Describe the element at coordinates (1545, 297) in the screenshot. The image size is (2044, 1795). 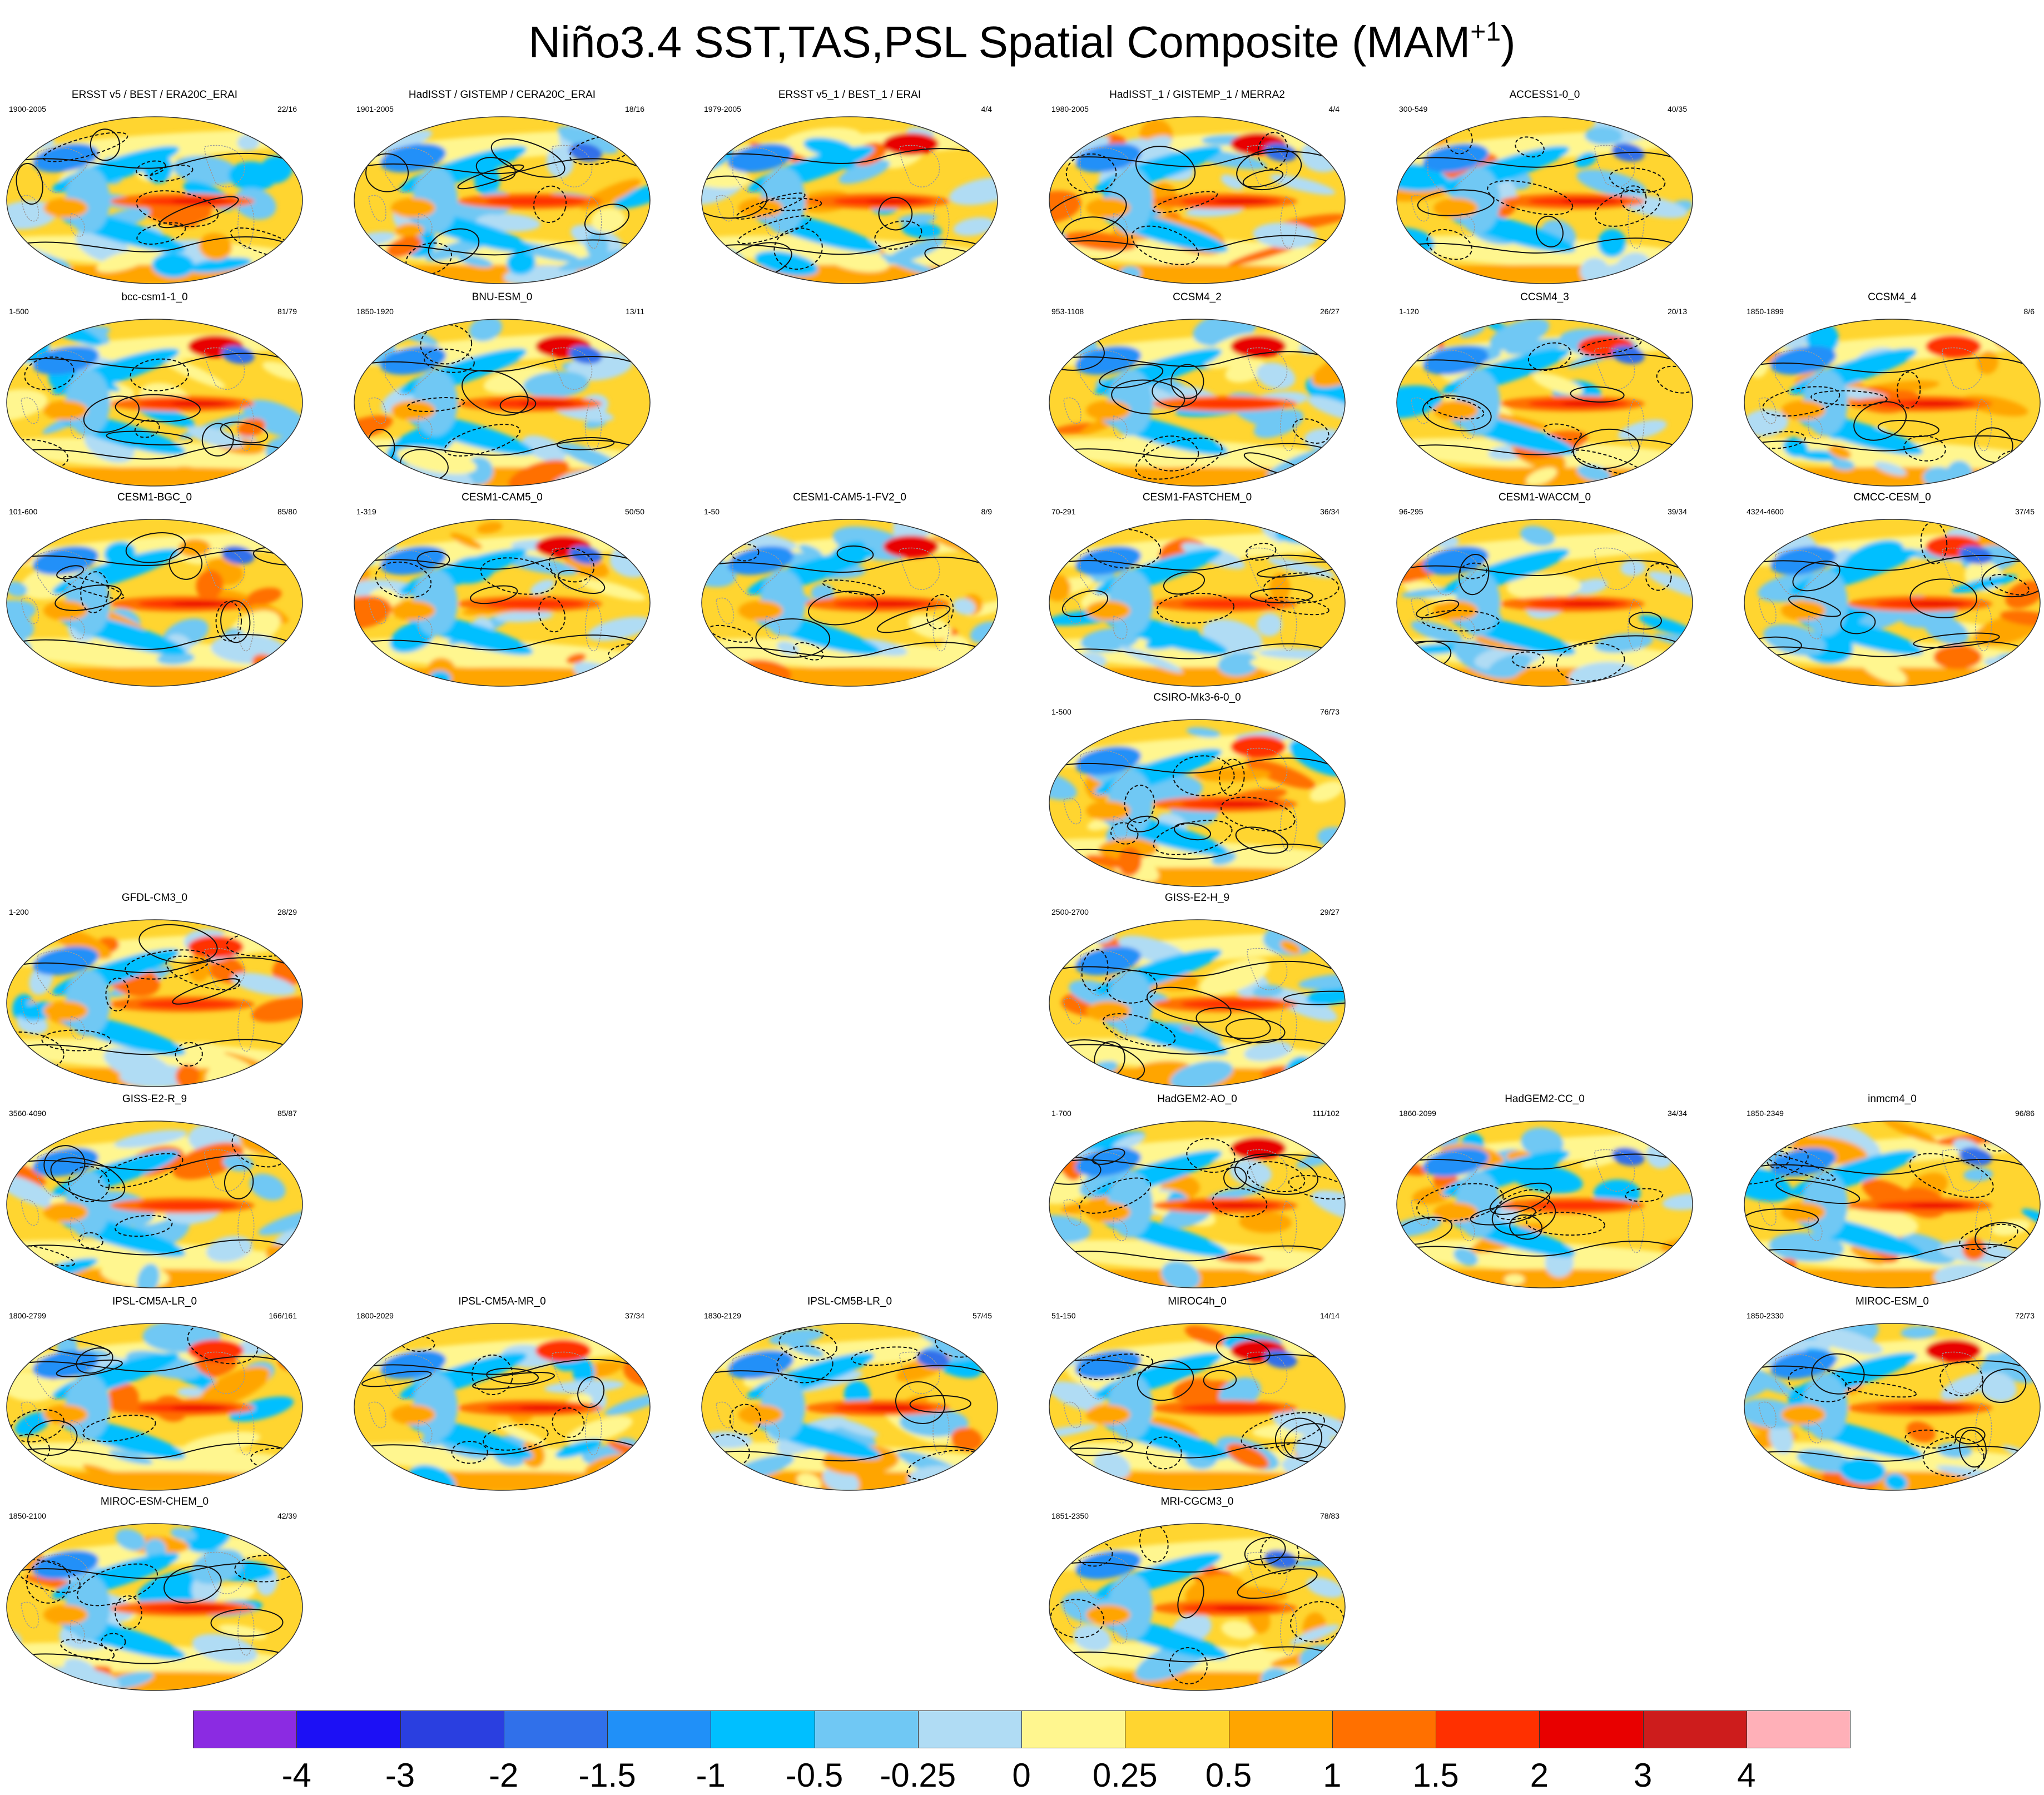
I see `panel-title: CCSM4_3` at that location.